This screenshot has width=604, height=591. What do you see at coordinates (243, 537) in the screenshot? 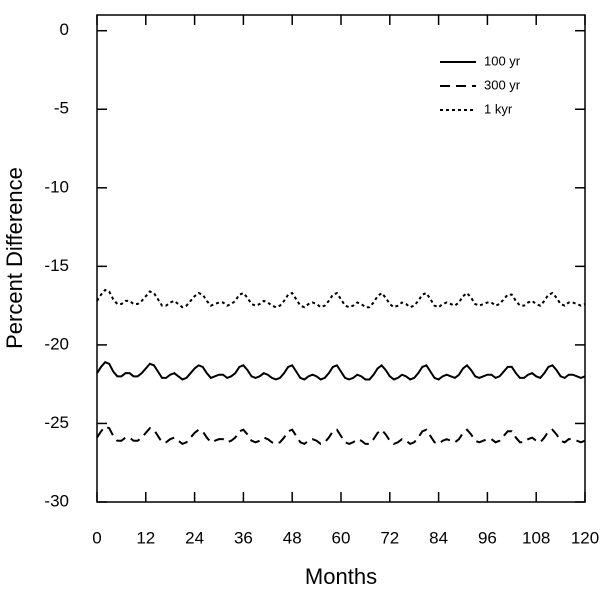
I see `x-tick-label: 36` at bounding box center [243, 537].